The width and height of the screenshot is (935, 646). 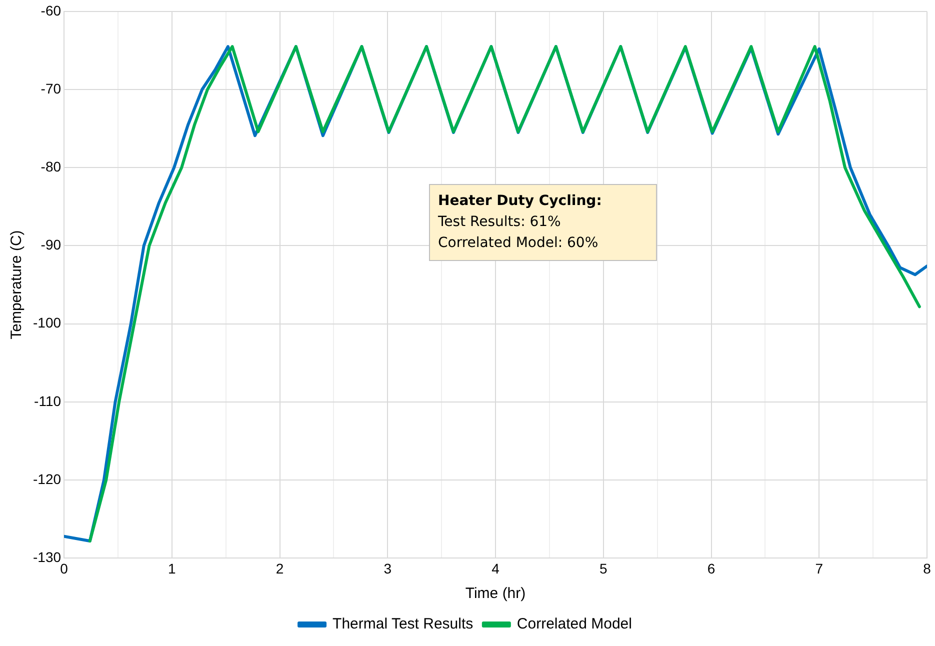 I want to click on x-tick-label: 7, so click(x=819, y=568).